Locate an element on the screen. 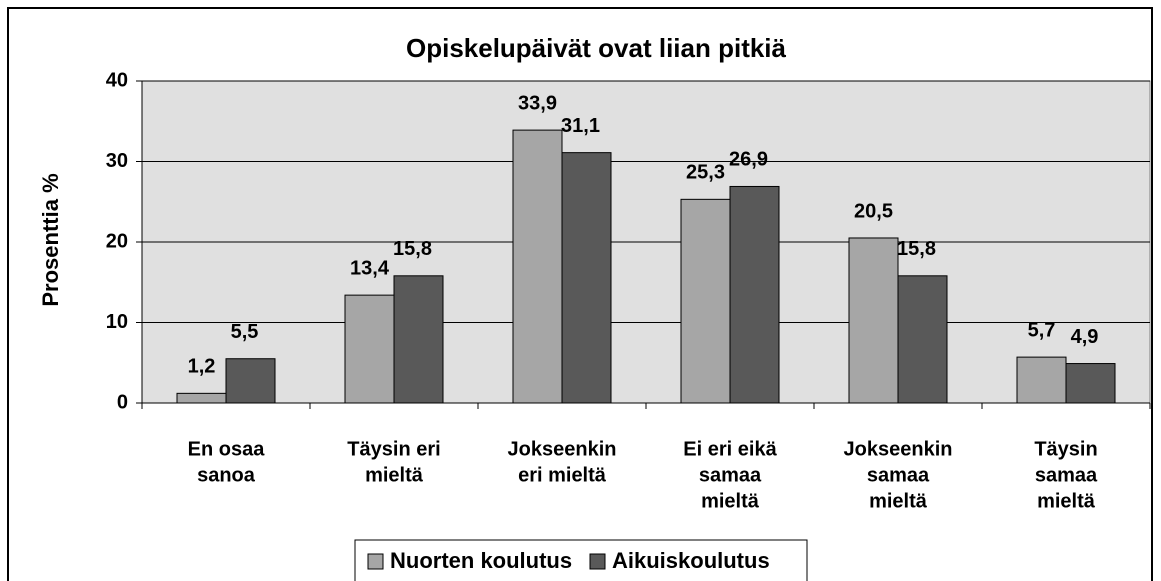  value-label: 20,5 is located at coordinates (873, 211).